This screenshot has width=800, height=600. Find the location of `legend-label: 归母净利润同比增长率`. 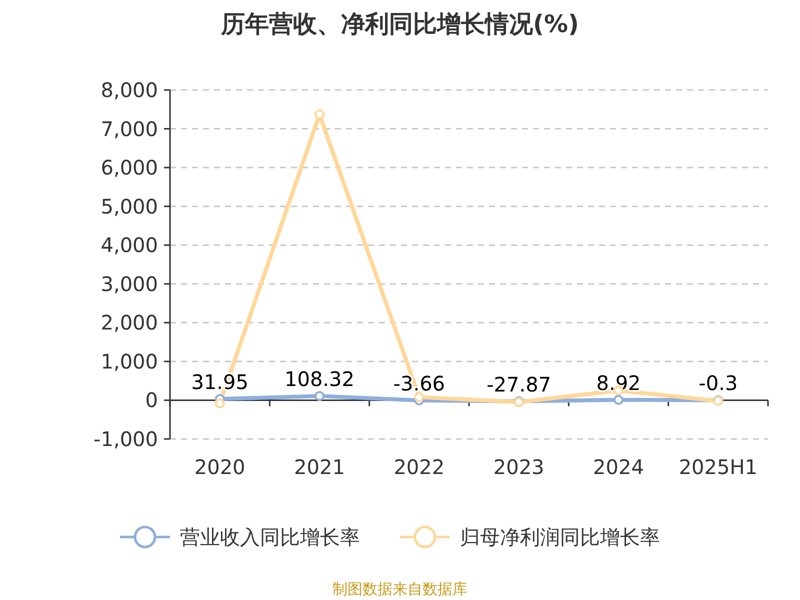

legend-label: 归母净利润同比增长率 is located at coordinates (560, 537).